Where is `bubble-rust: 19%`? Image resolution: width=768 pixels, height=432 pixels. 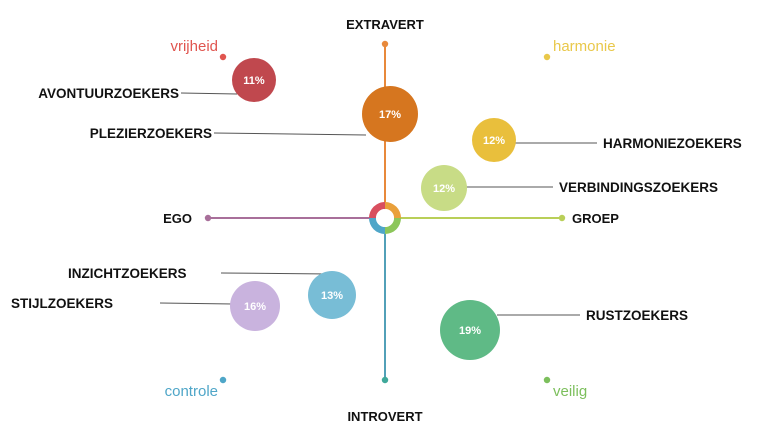
bubble-rust: 19% is located at coordinates (470, 330).